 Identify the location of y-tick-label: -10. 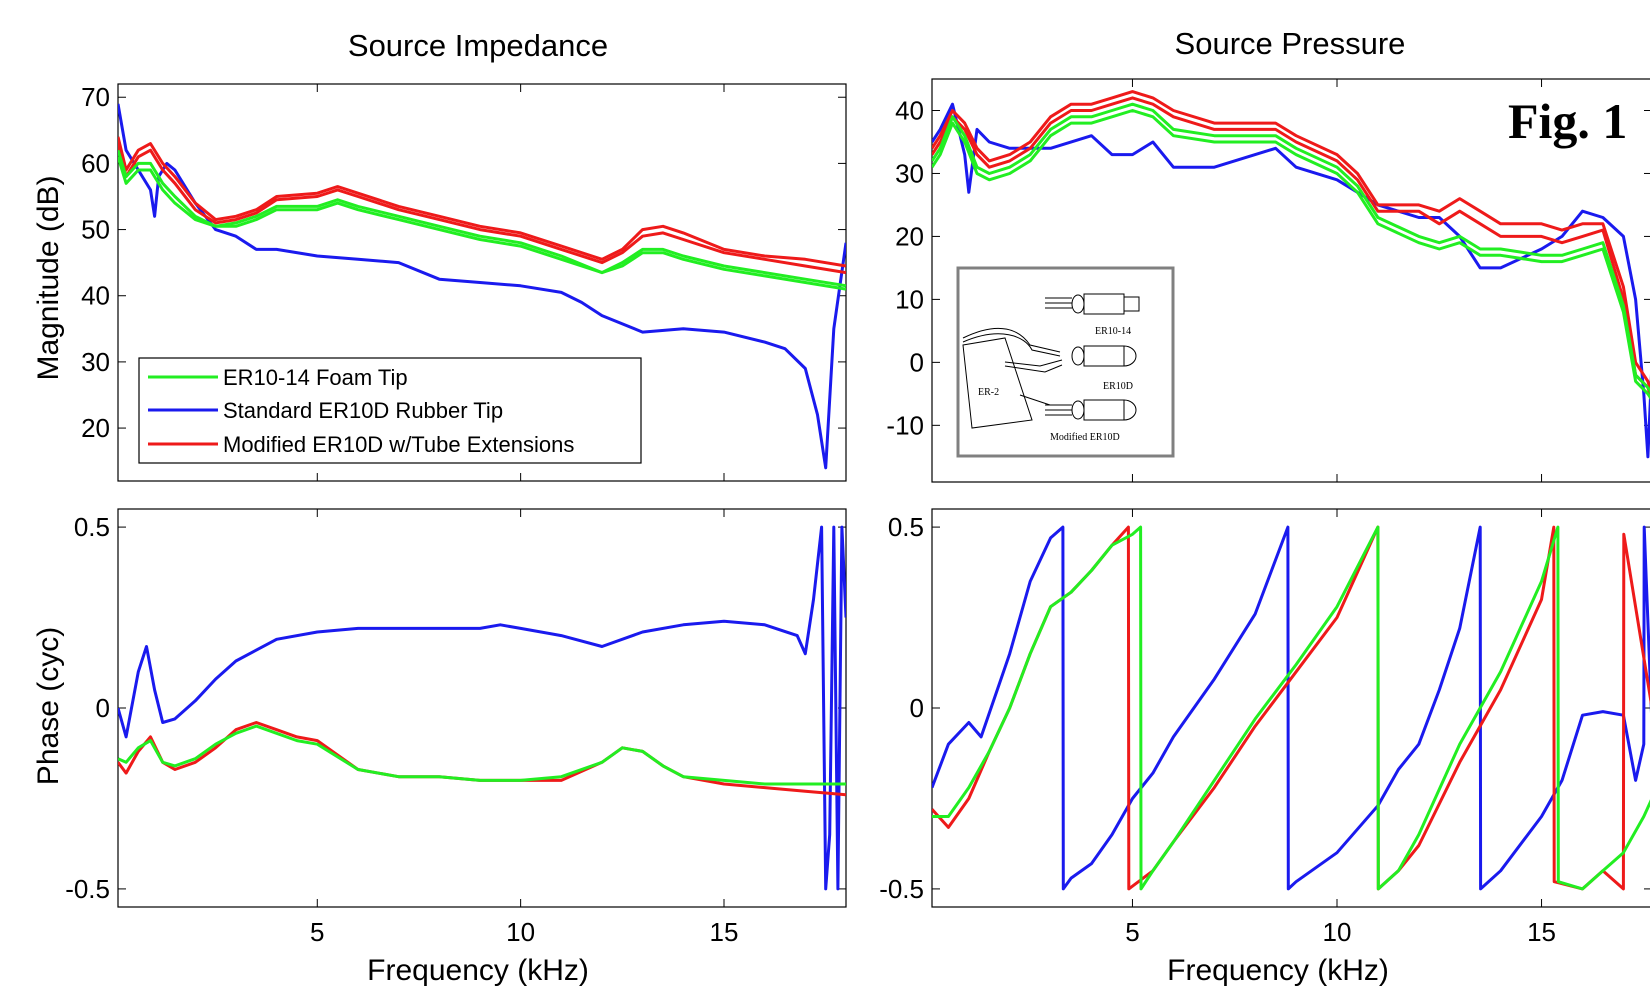
(905, 425).